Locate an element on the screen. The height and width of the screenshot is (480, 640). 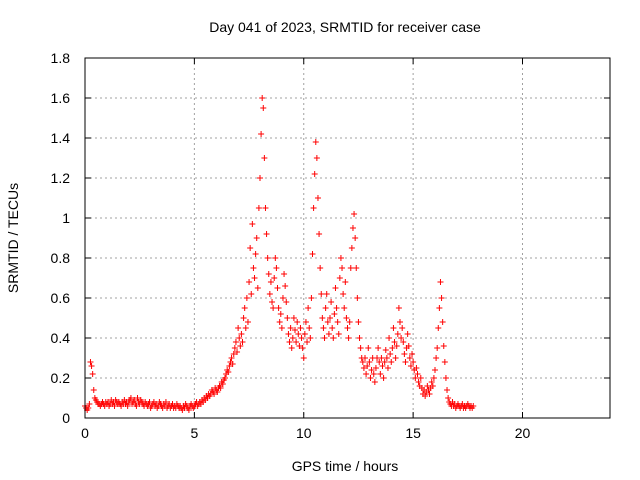
y-tick-label: 1 is located at coordinates (66, 218).